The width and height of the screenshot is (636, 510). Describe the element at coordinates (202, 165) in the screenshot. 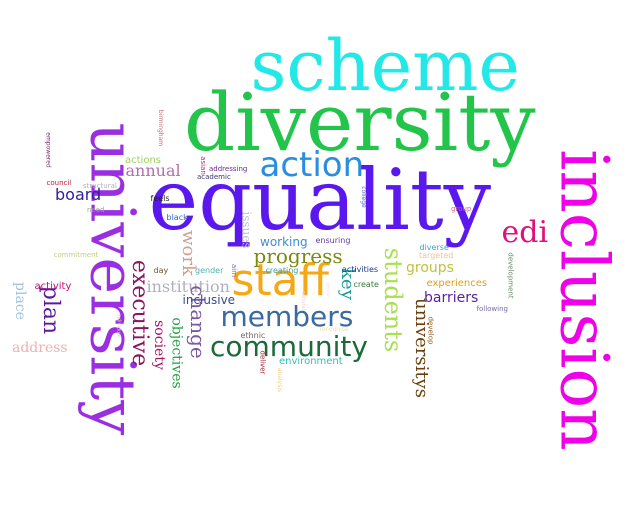

I see `word-asian: asian` at that location.